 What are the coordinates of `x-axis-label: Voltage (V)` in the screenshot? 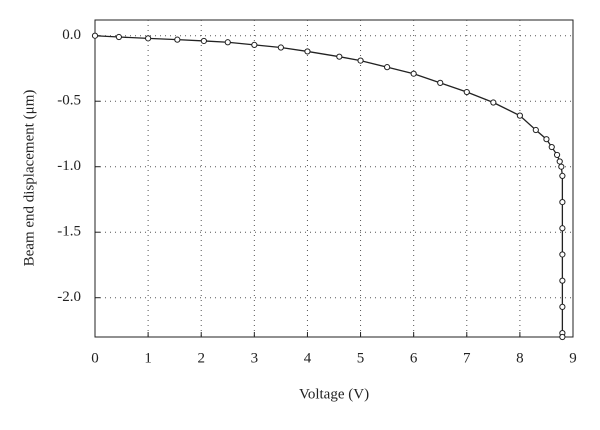 It's located at (334, 394).